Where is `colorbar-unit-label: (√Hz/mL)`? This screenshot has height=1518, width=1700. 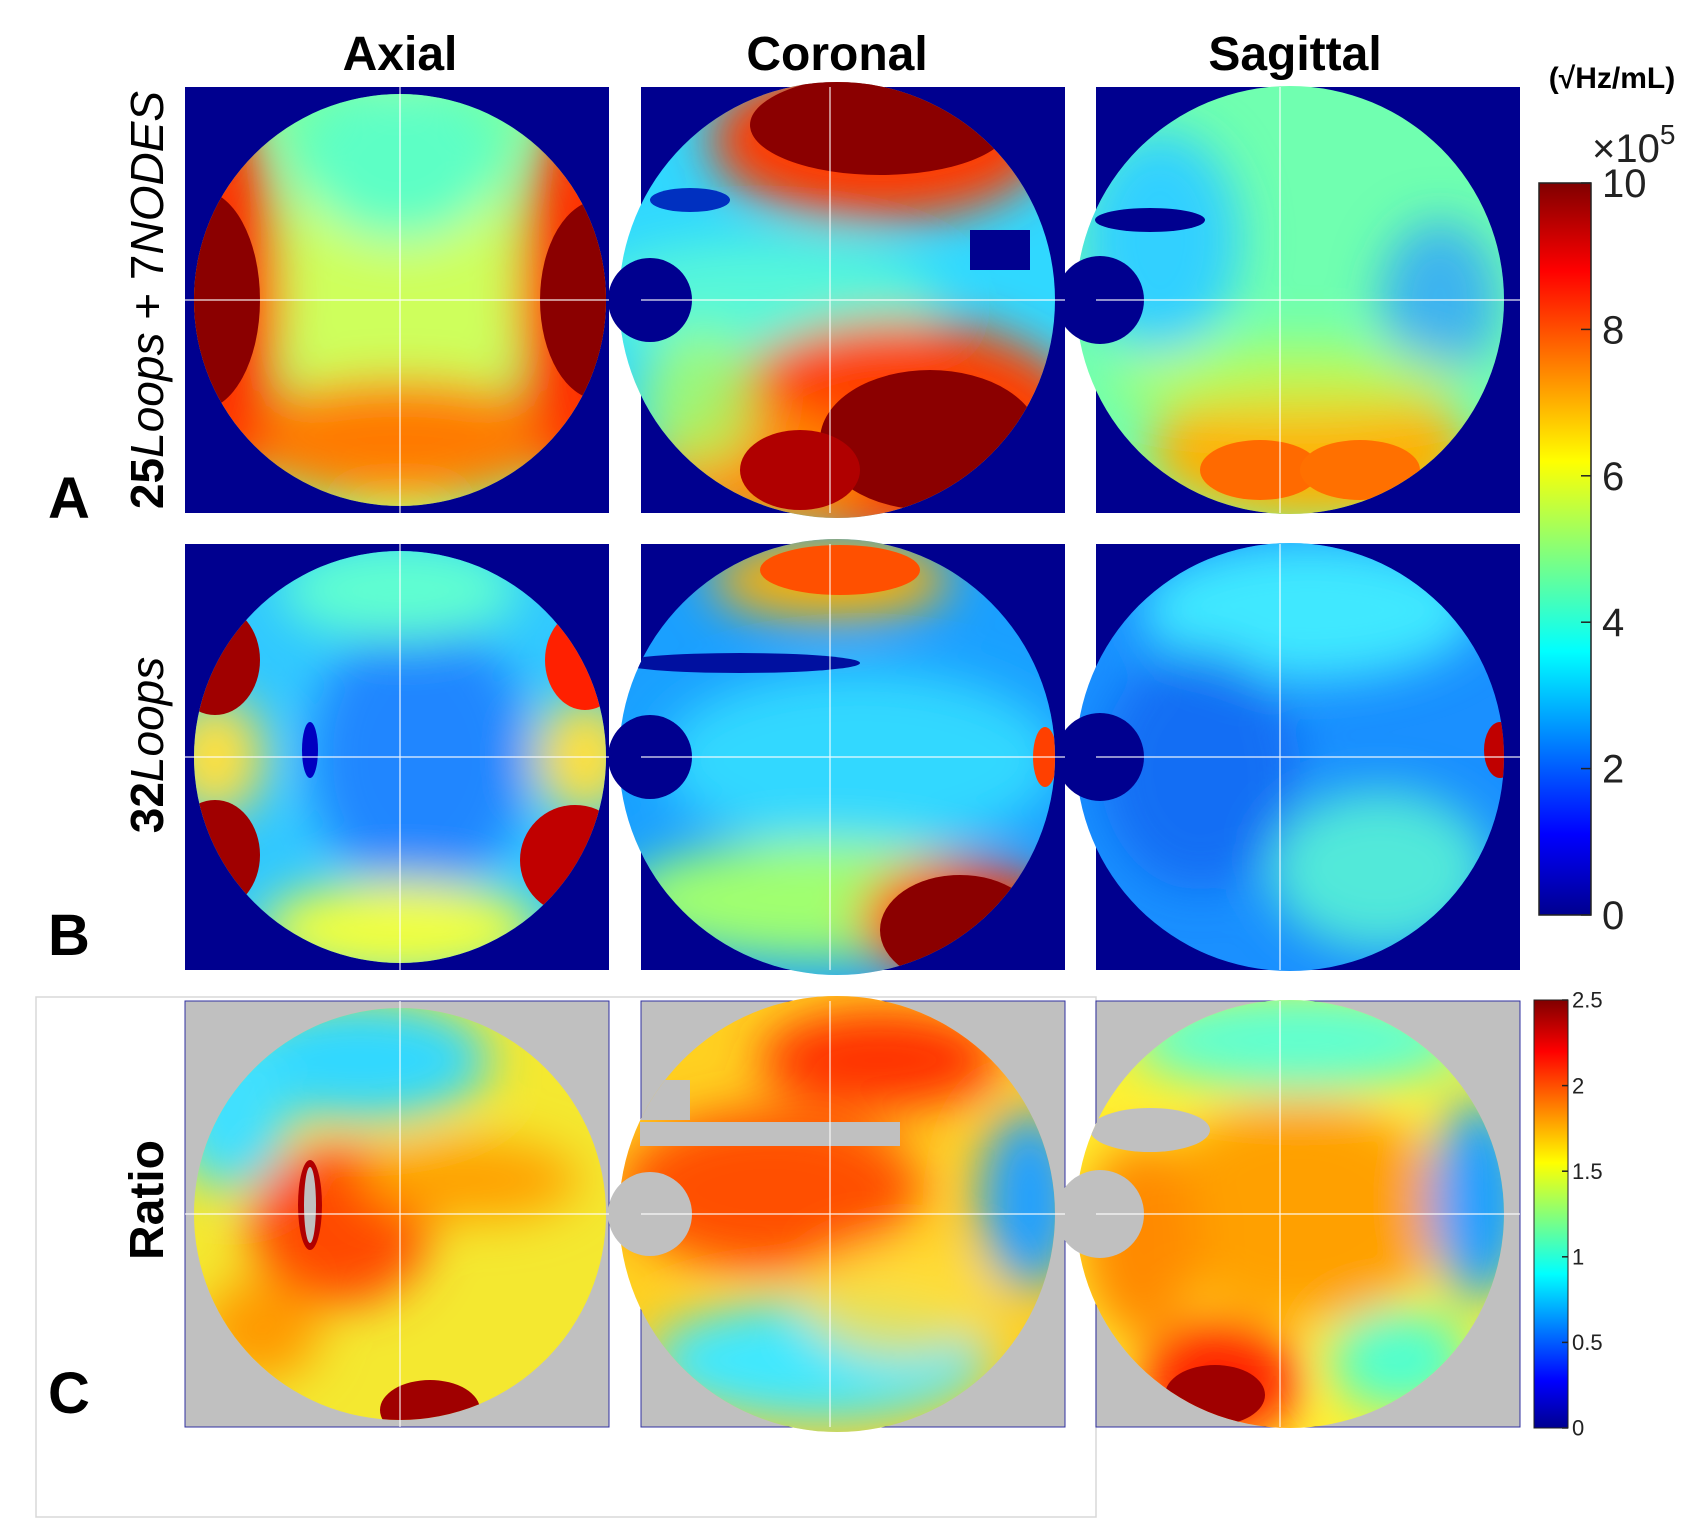 colorbar-unit-label: (√Hz/mL) is located at coordinates (1612, 78).